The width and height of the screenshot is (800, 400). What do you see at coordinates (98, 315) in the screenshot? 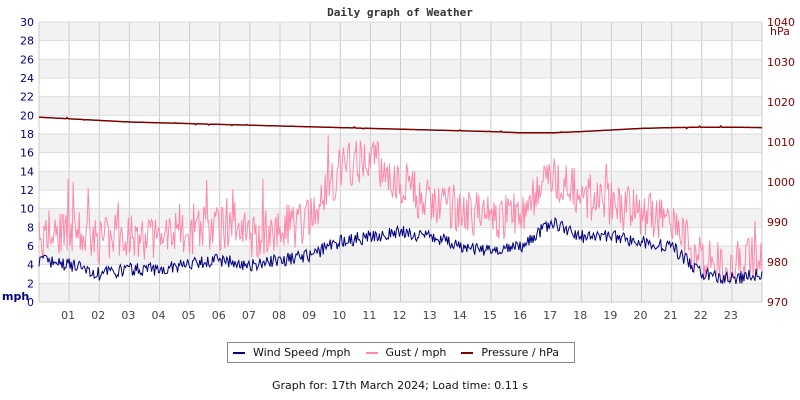
I see `x-tick-label: 02` at bounding box center [98, 315].